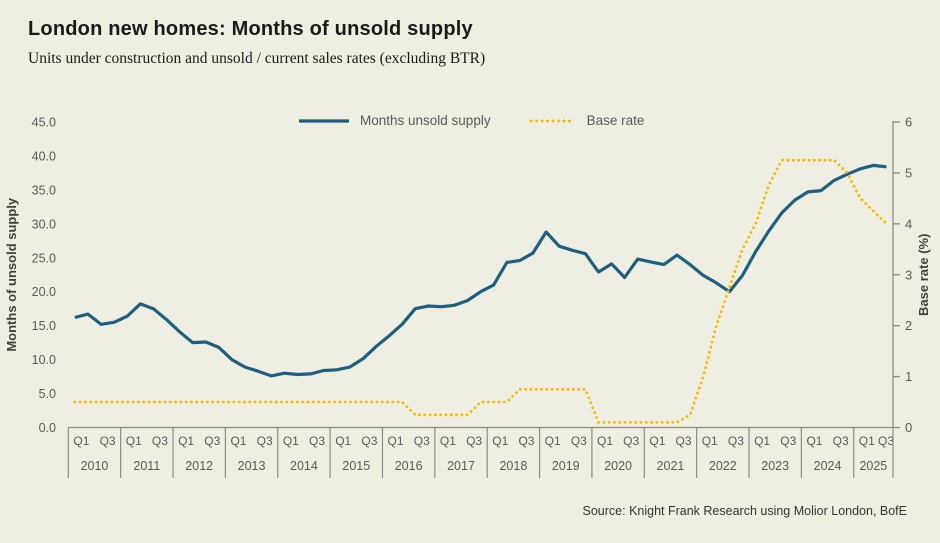  What do you see at coordinates (409, 466) in the screenshot?
I see `year-tick-label: 2016` at bounding box center [409, 466].